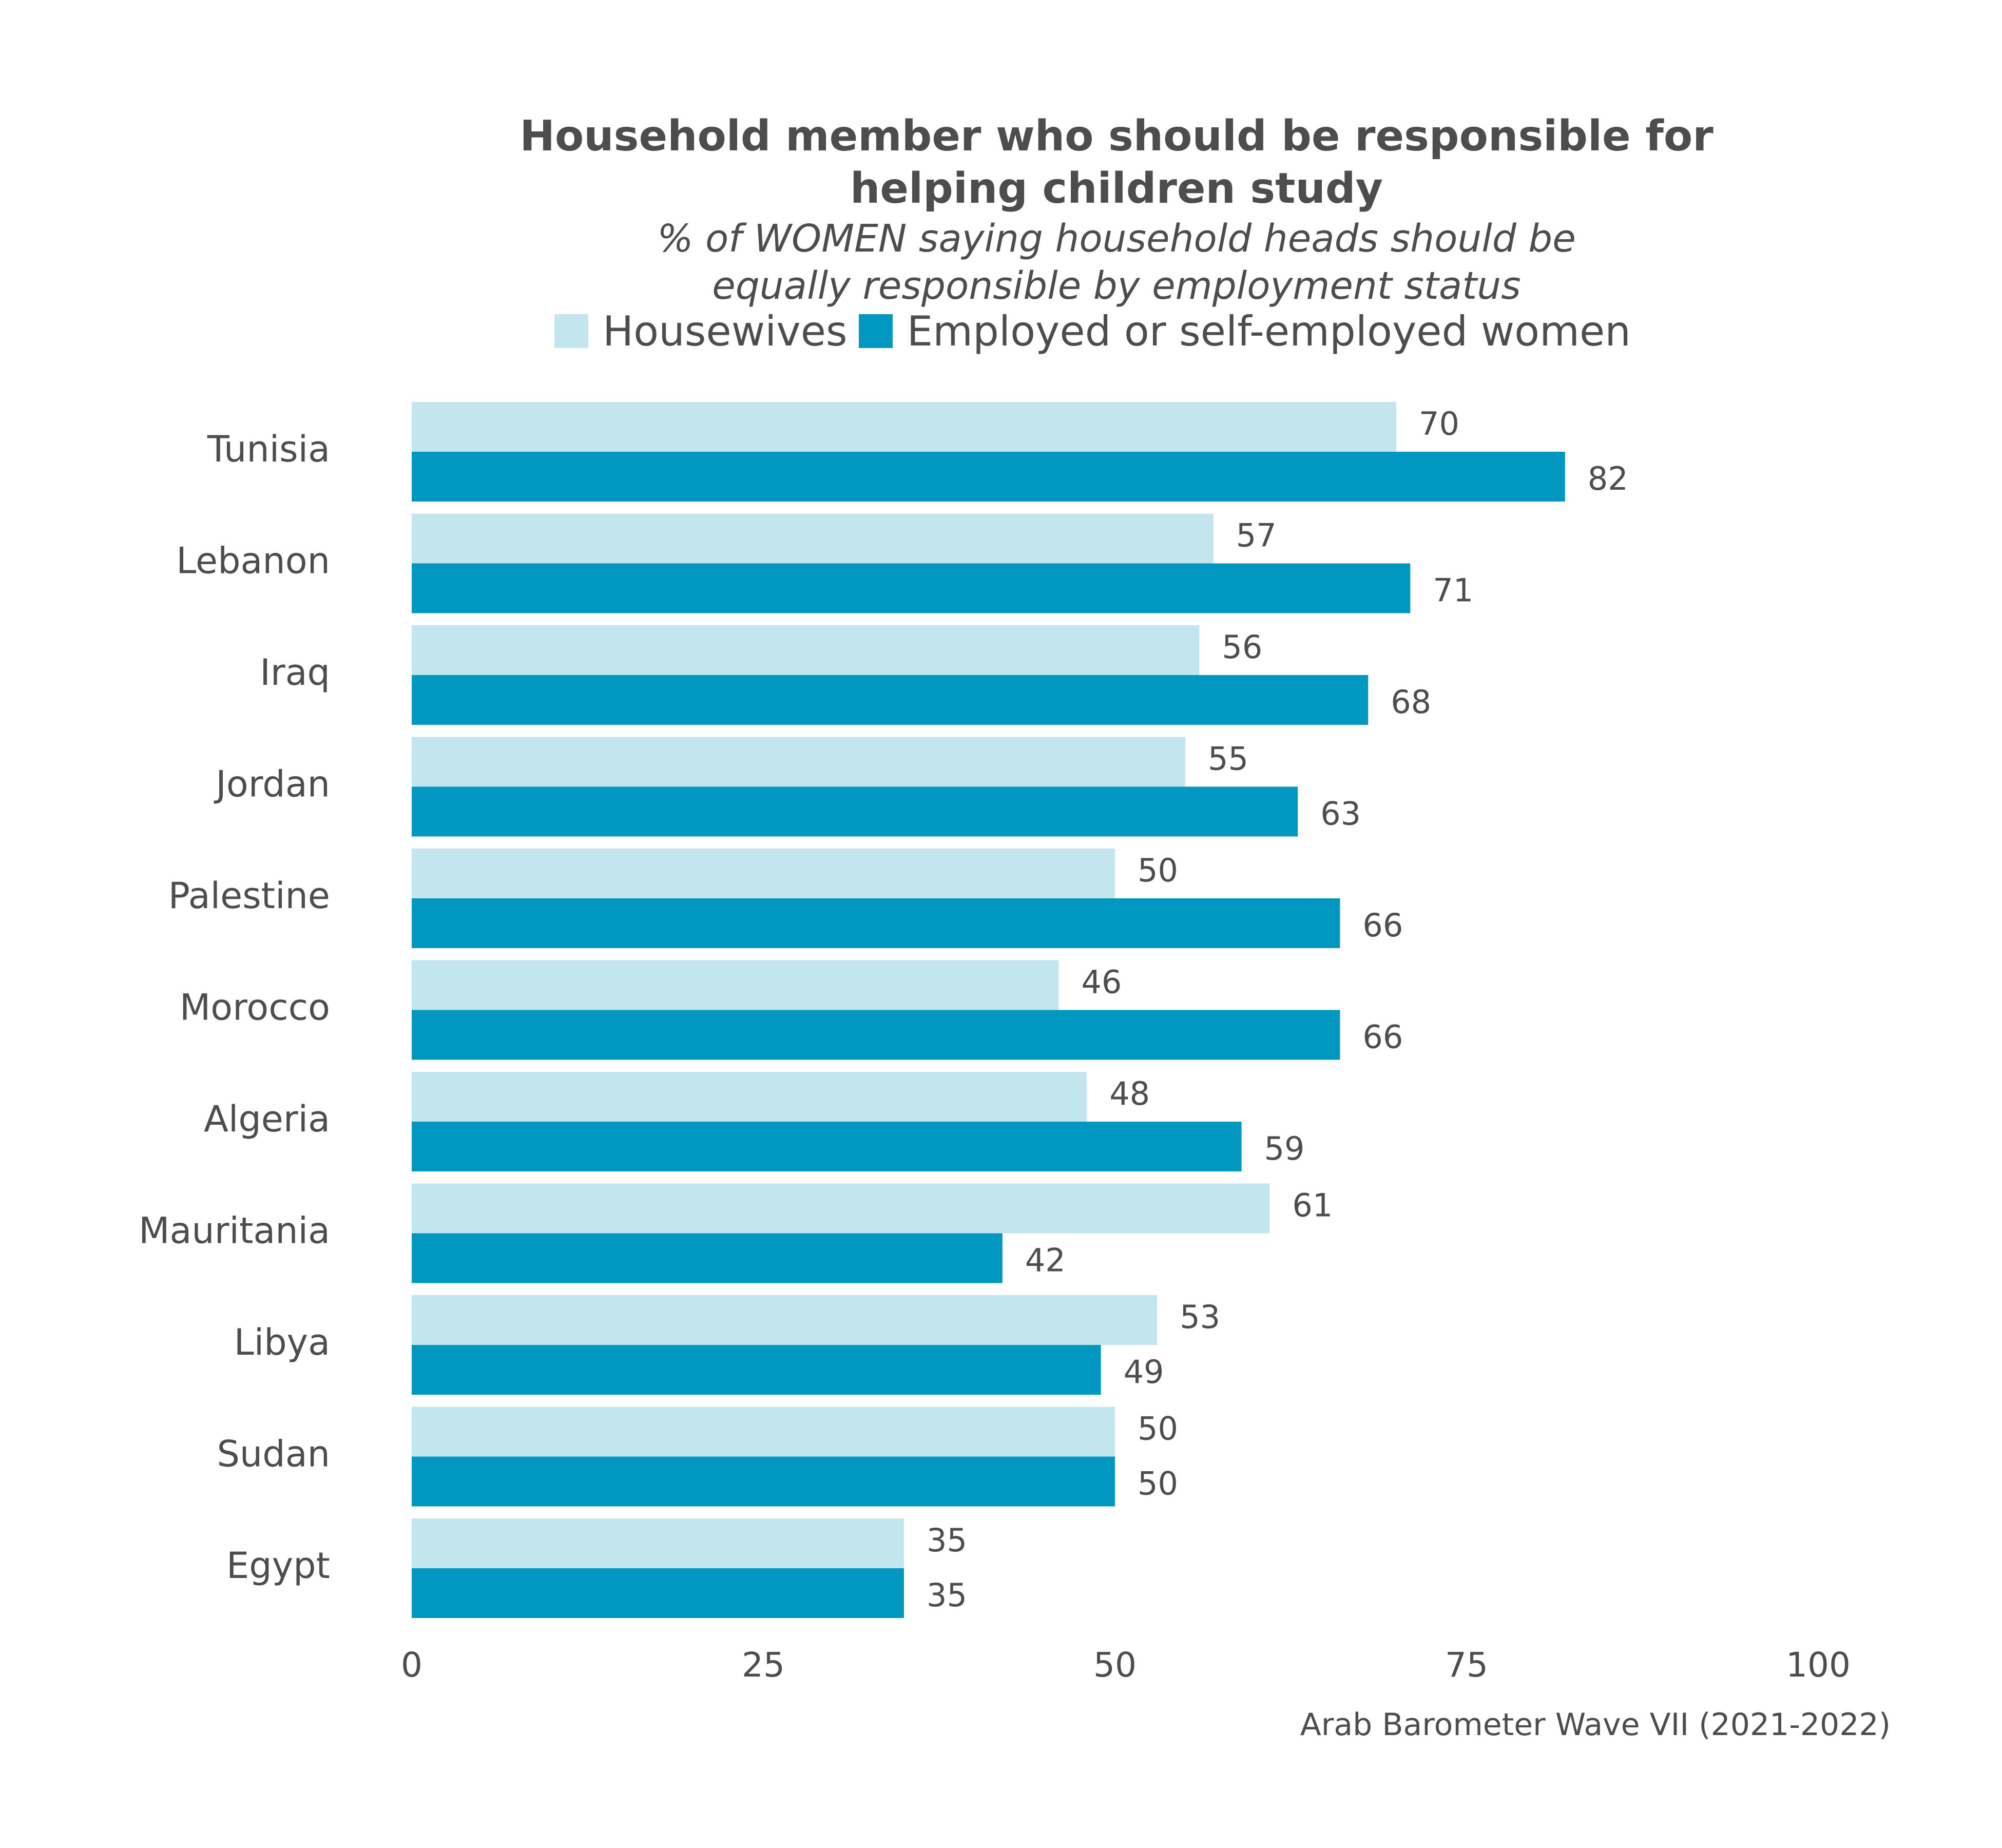 Image resolution: width=2002 pixels, height=1848 pixels. Describe the element at coordinates (707, 1258) in the screenshot. I see `bar-employed-mauritania` at that location.